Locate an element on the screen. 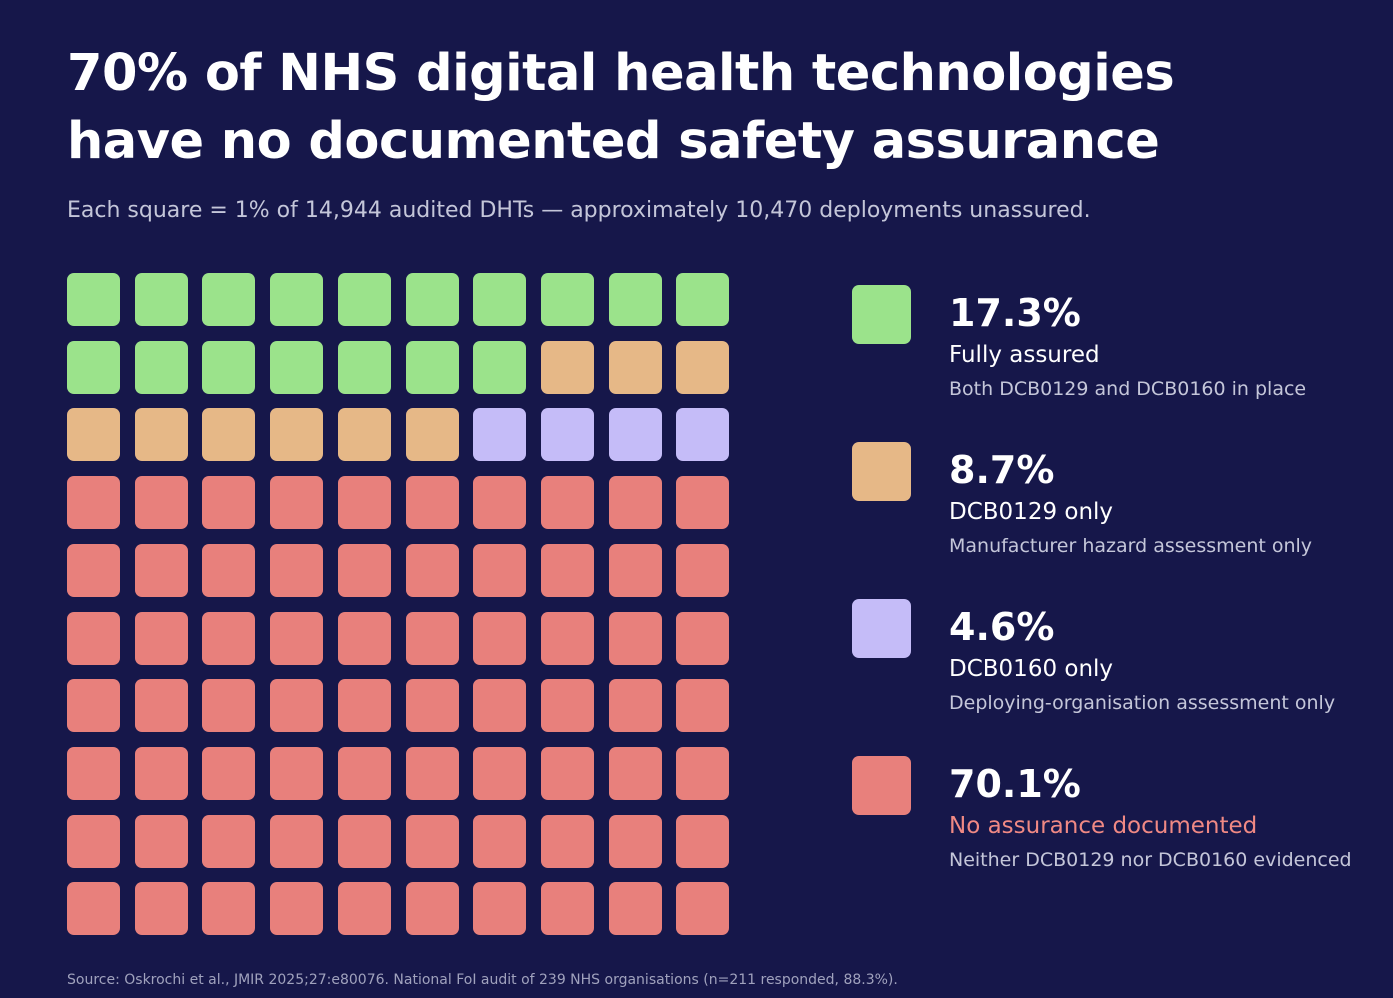 This screenshot has width=1393, height=998. legend-description-dcb0160-only: Deploying-organisation assessment only is located at coordinates (1142, 703).